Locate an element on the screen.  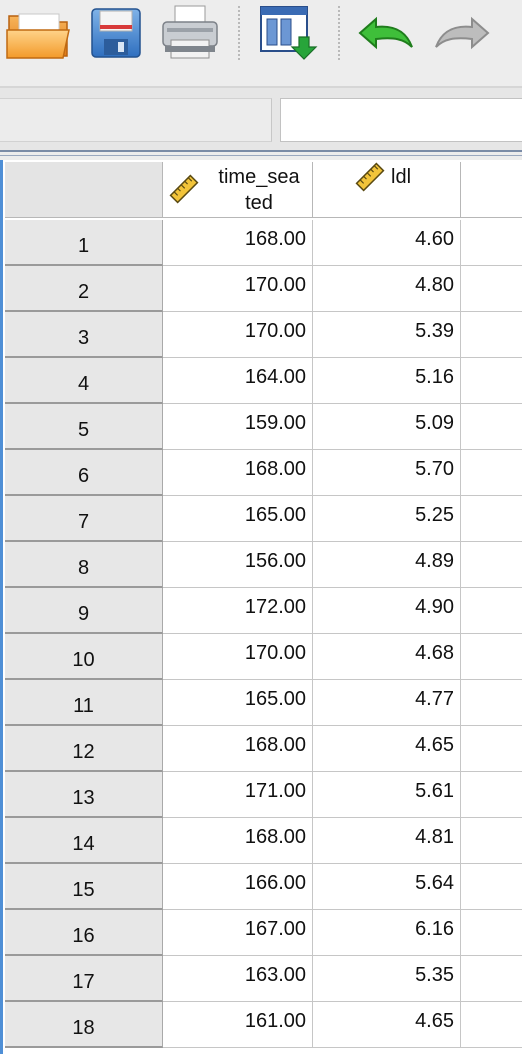
row-number-header: 13 is located at coordinates (84, 795).